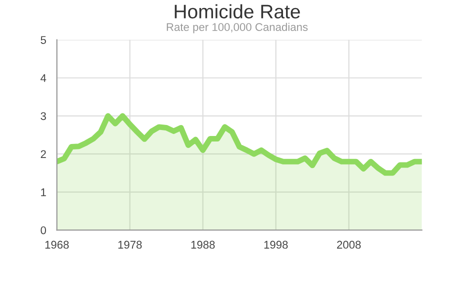  What do you see at coordinates (237, 28) in the screenshot?
I see `chart-subtitle: Rate per 100,000 Canadians` at bounding box center [237, 28].